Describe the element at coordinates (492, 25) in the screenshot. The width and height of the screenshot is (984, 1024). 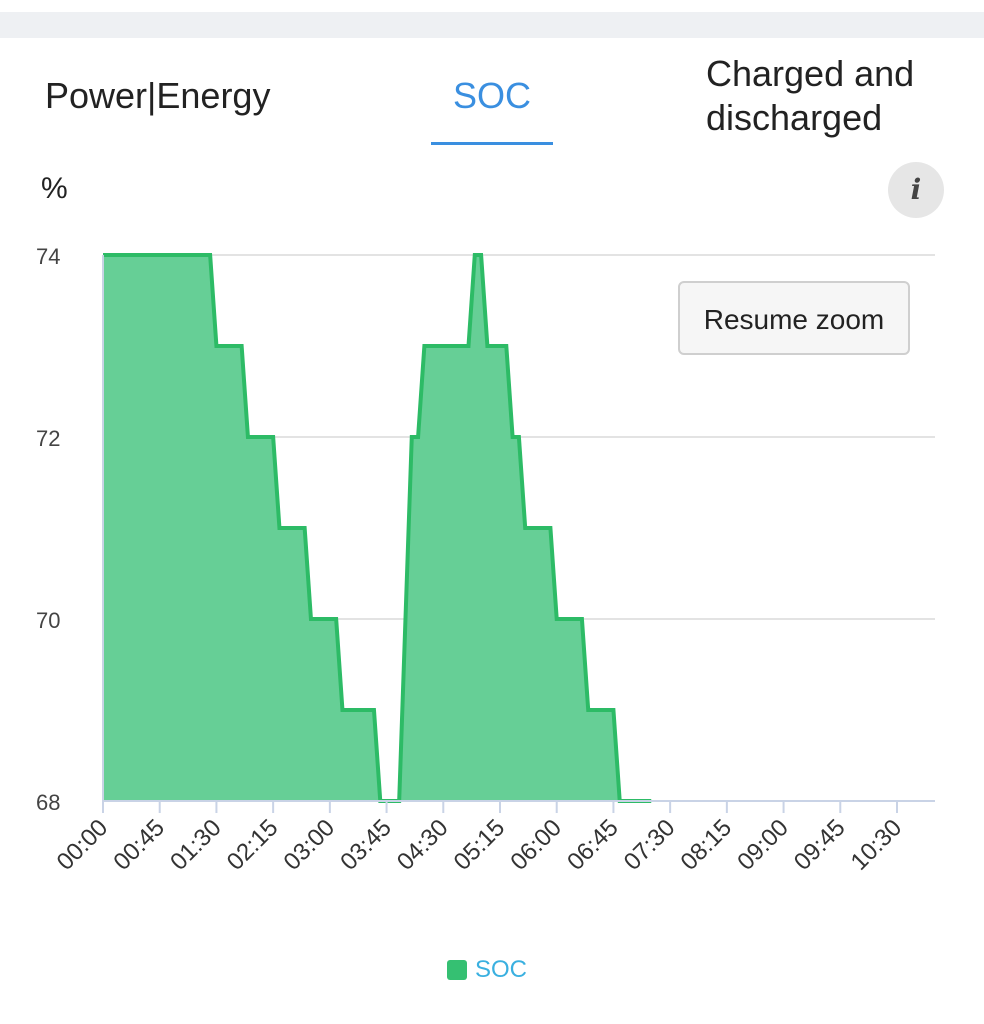
I see `top-strip` at that location.